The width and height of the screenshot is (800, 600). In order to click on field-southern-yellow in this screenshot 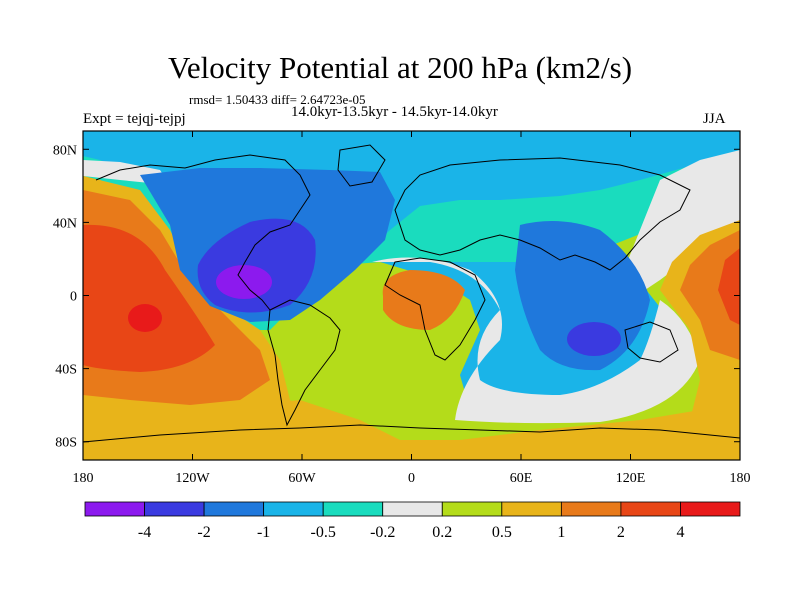, I will do `click(411, 430)`.